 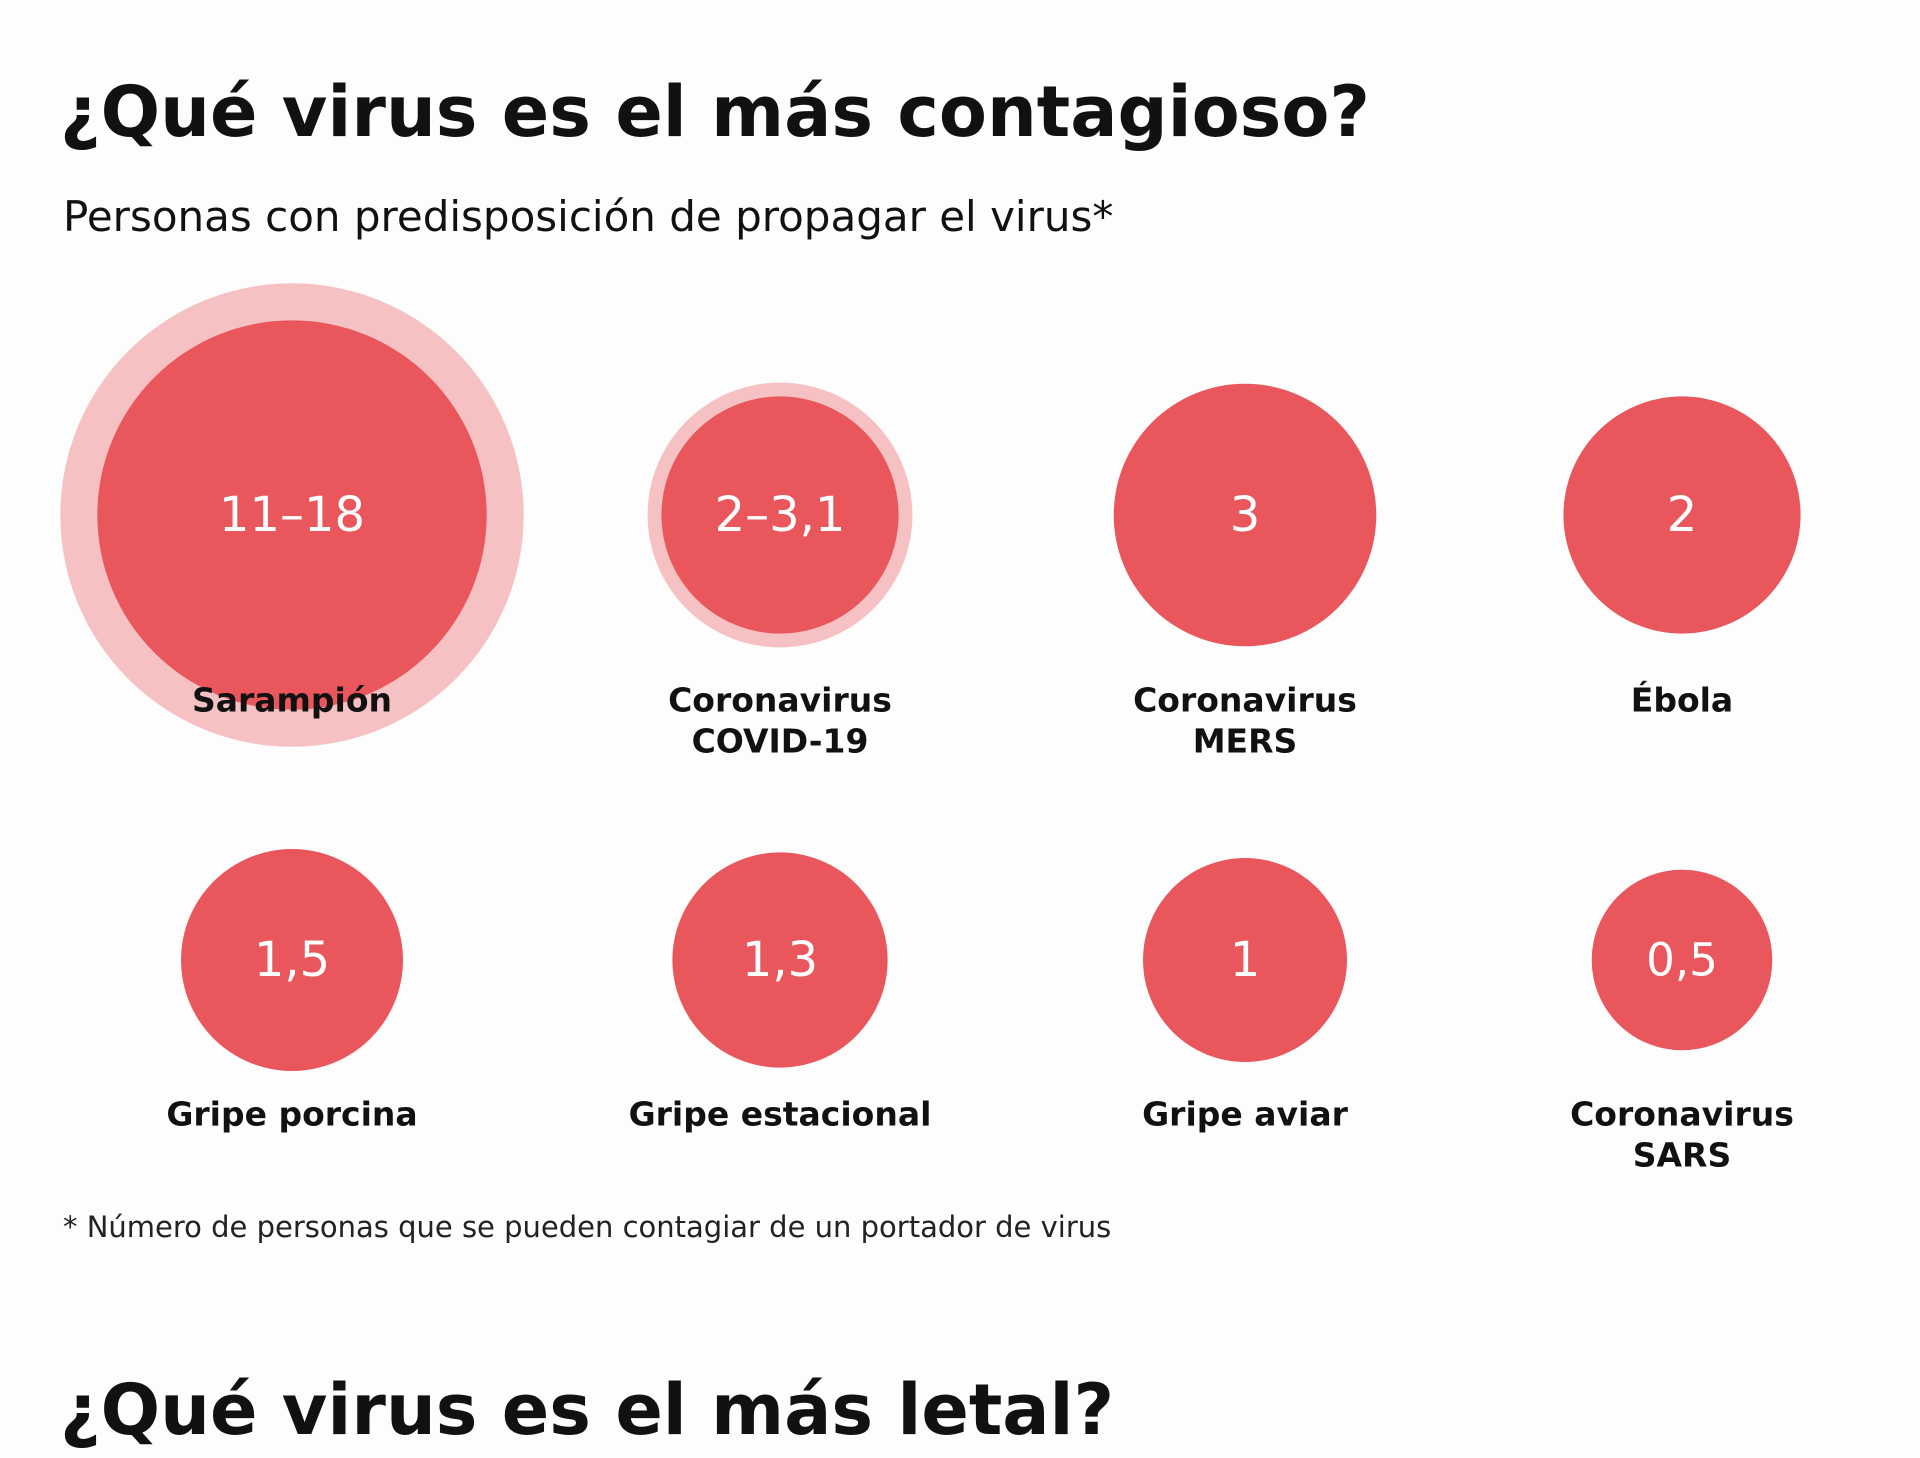 I want to click on bubble-circle-gripe-estacional, so click(x=780, y=960).